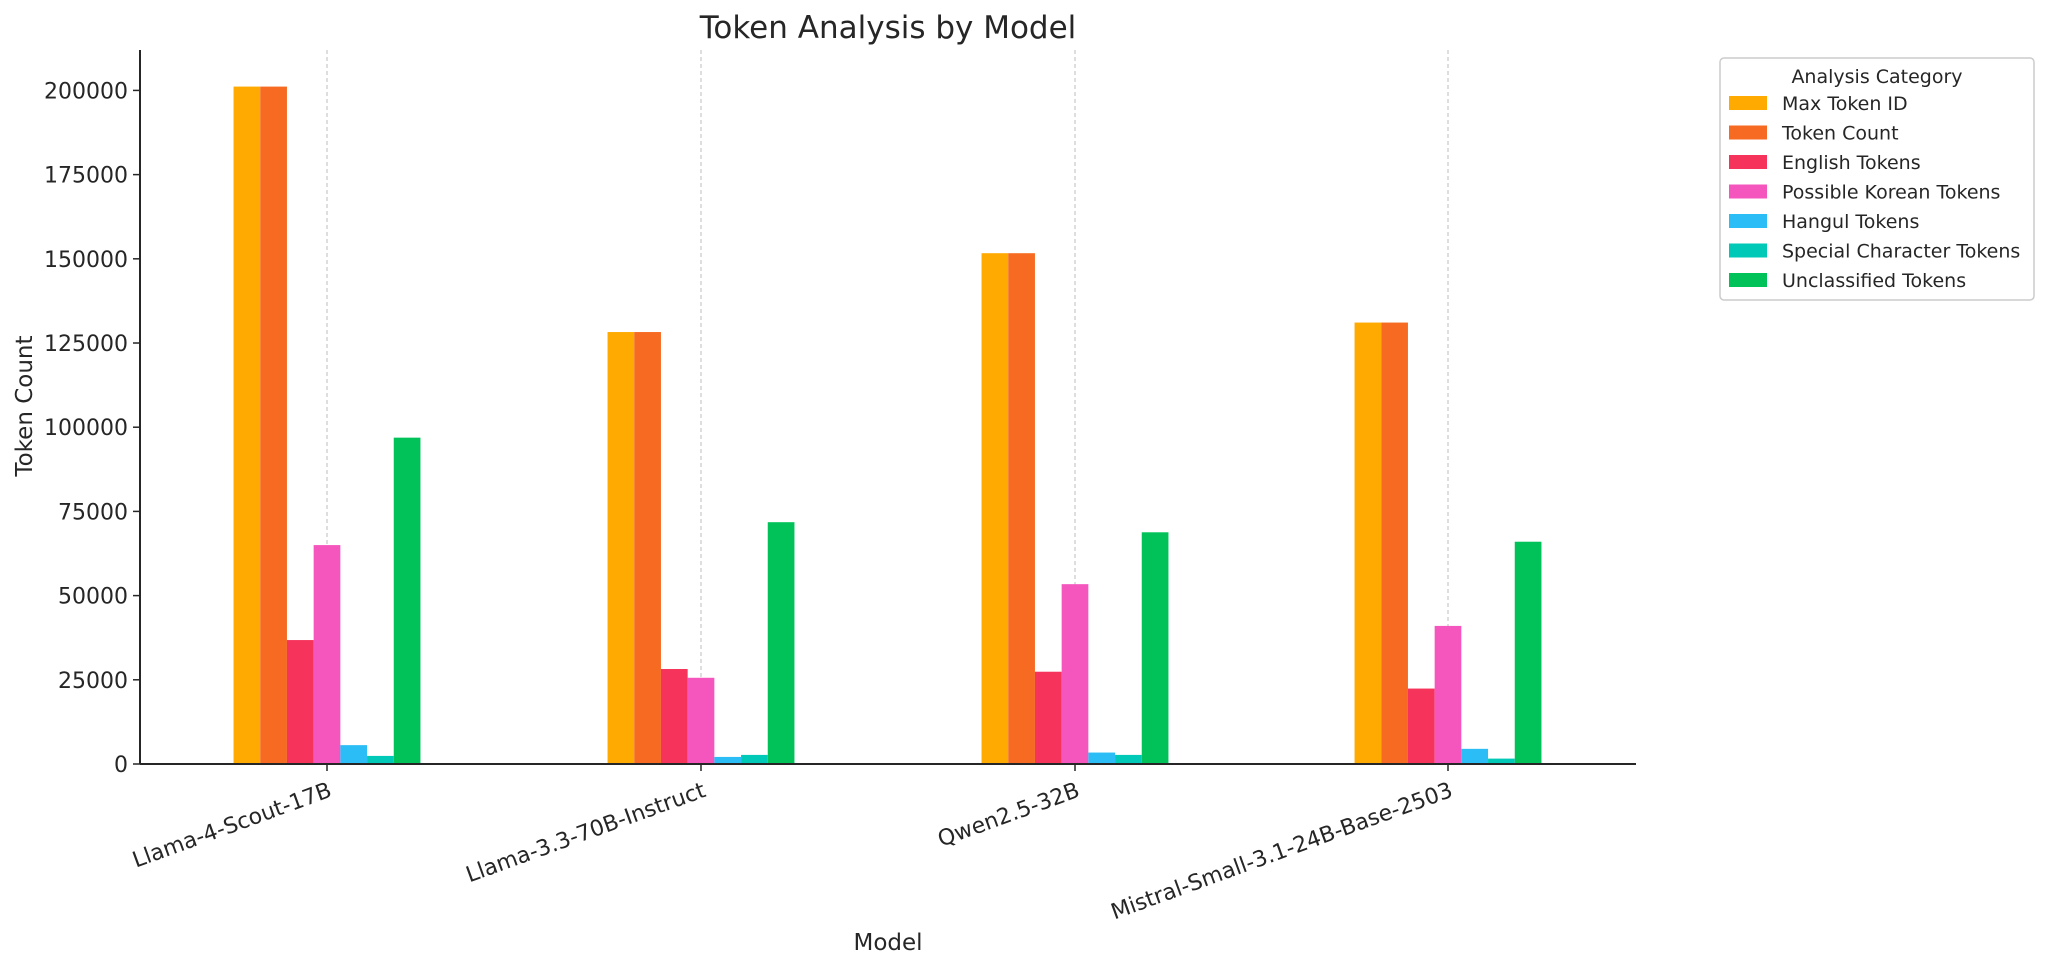 This screenshot has height=969, width=2048. What do you see at coordinates (86, 428) in the screenshot?
I see `y-tick-label: 100000` at bounding box center [86, 428].